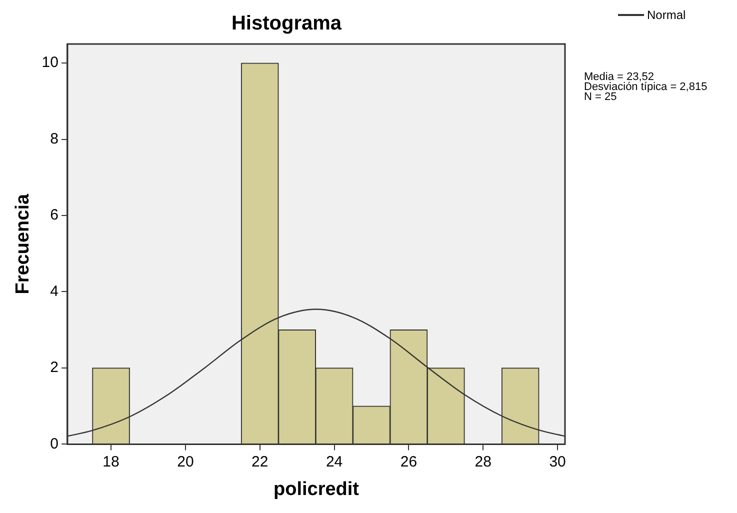  I want to click on y-axis-title: Frecuencia, so click(23, 244).